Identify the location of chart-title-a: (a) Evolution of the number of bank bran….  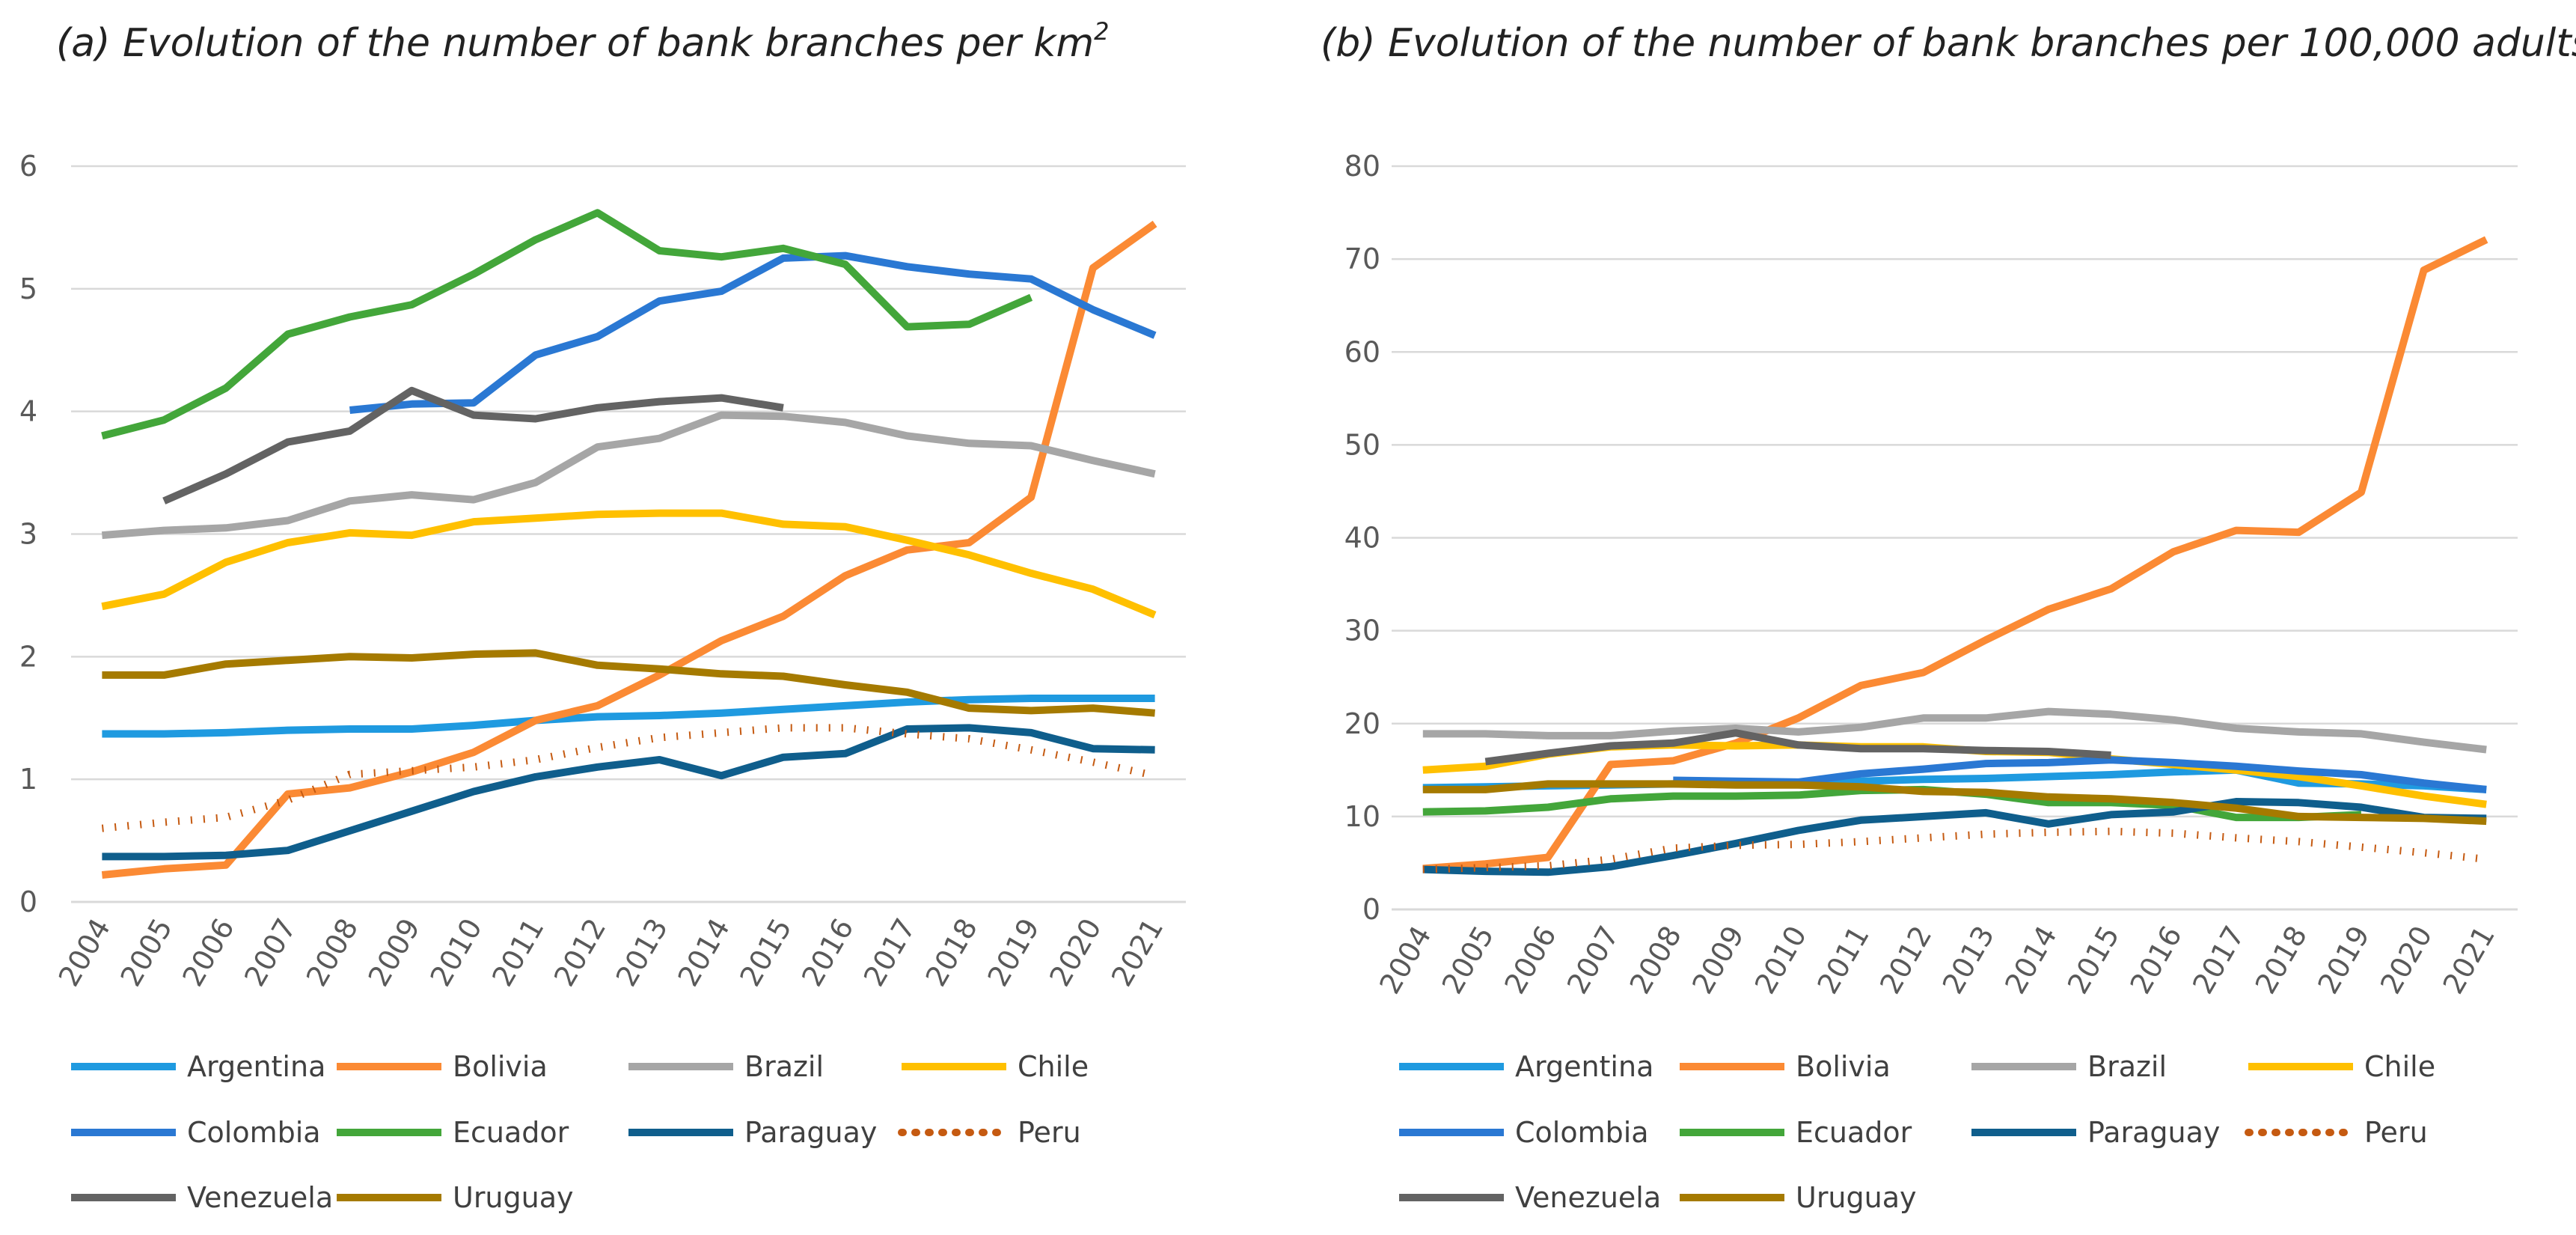
(583, 41).